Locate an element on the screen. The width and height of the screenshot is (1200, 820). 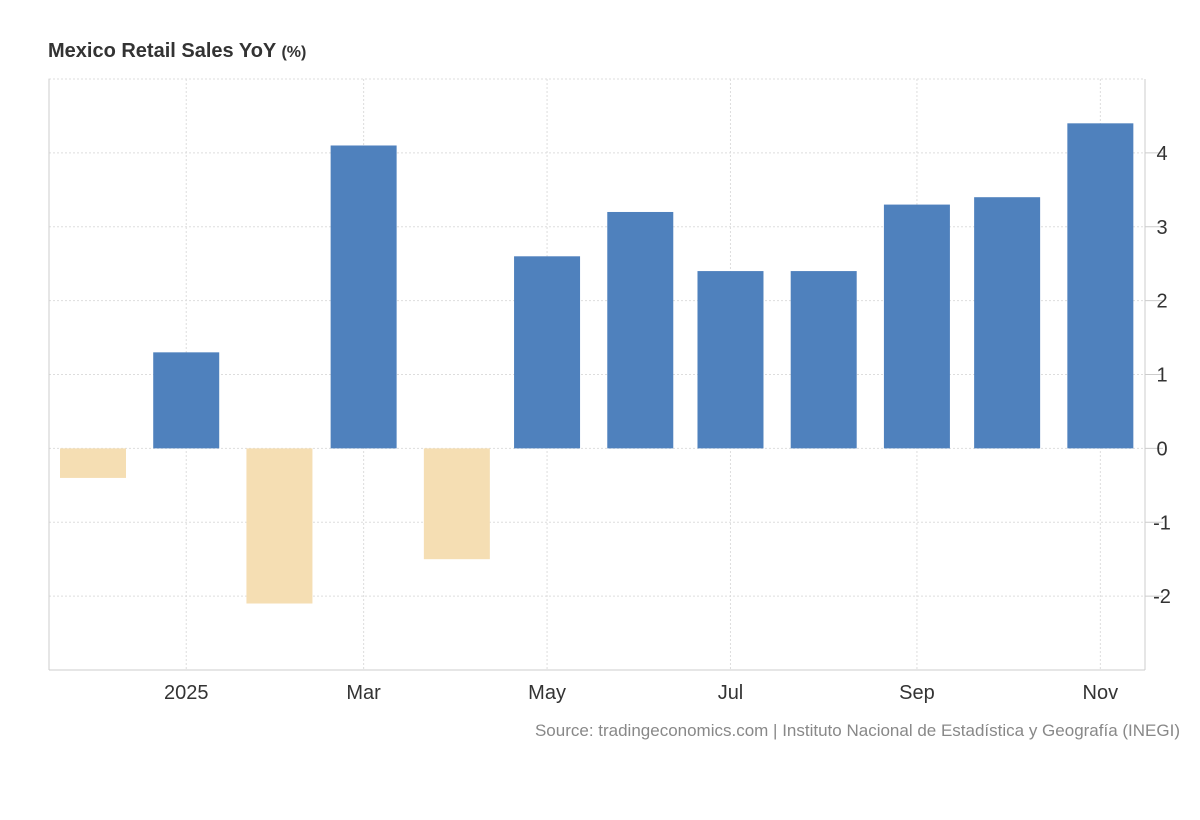
y-tick-label: -1 is located at coordinates (1162, 523).